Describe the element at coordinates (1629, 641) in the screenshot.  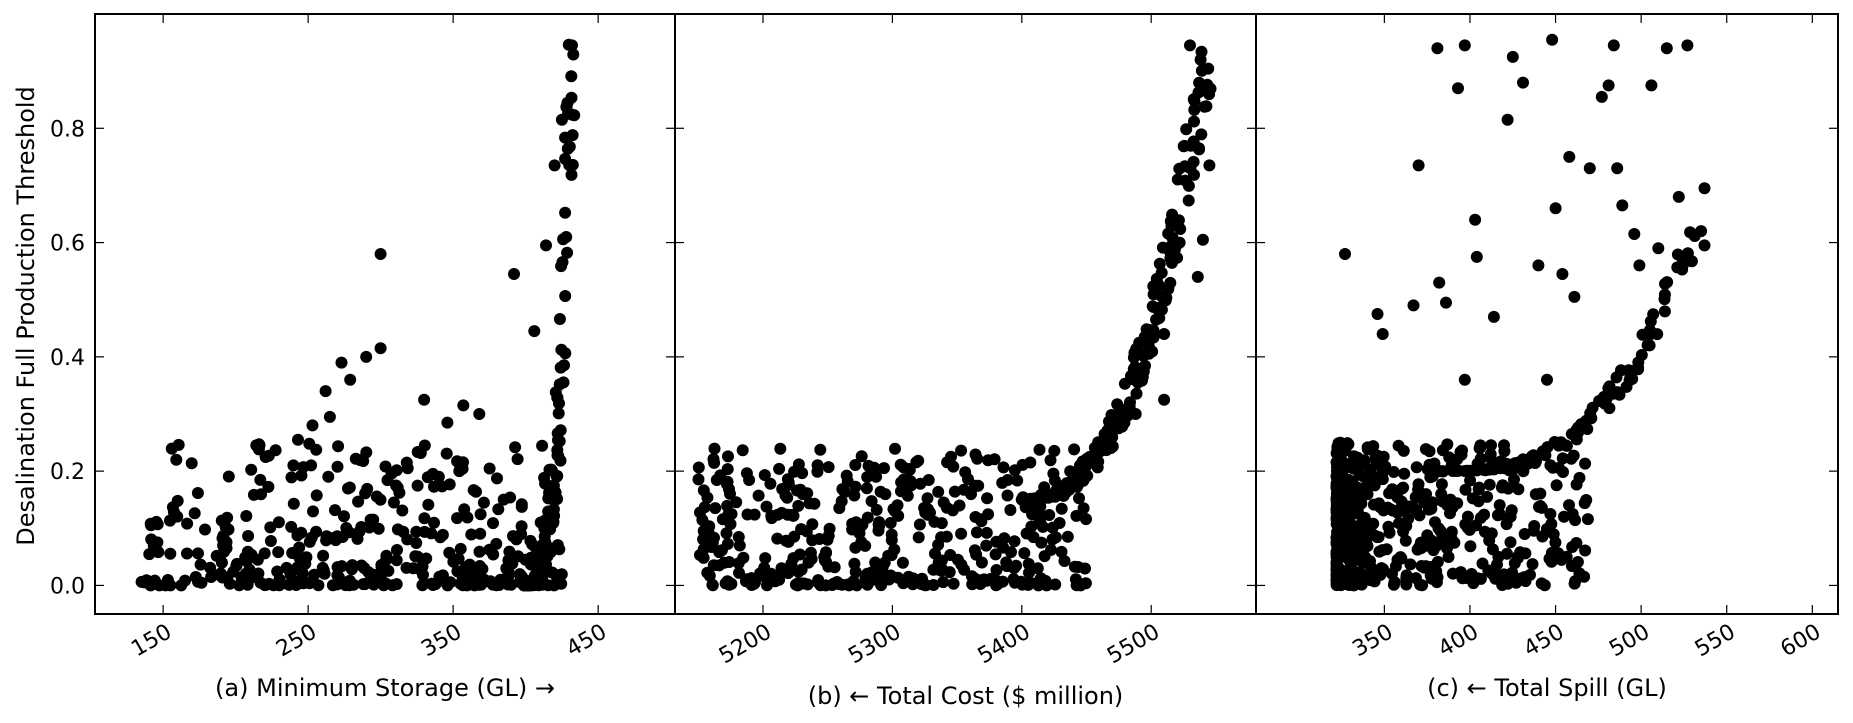
I see `x-tick-label: 500` at that location.